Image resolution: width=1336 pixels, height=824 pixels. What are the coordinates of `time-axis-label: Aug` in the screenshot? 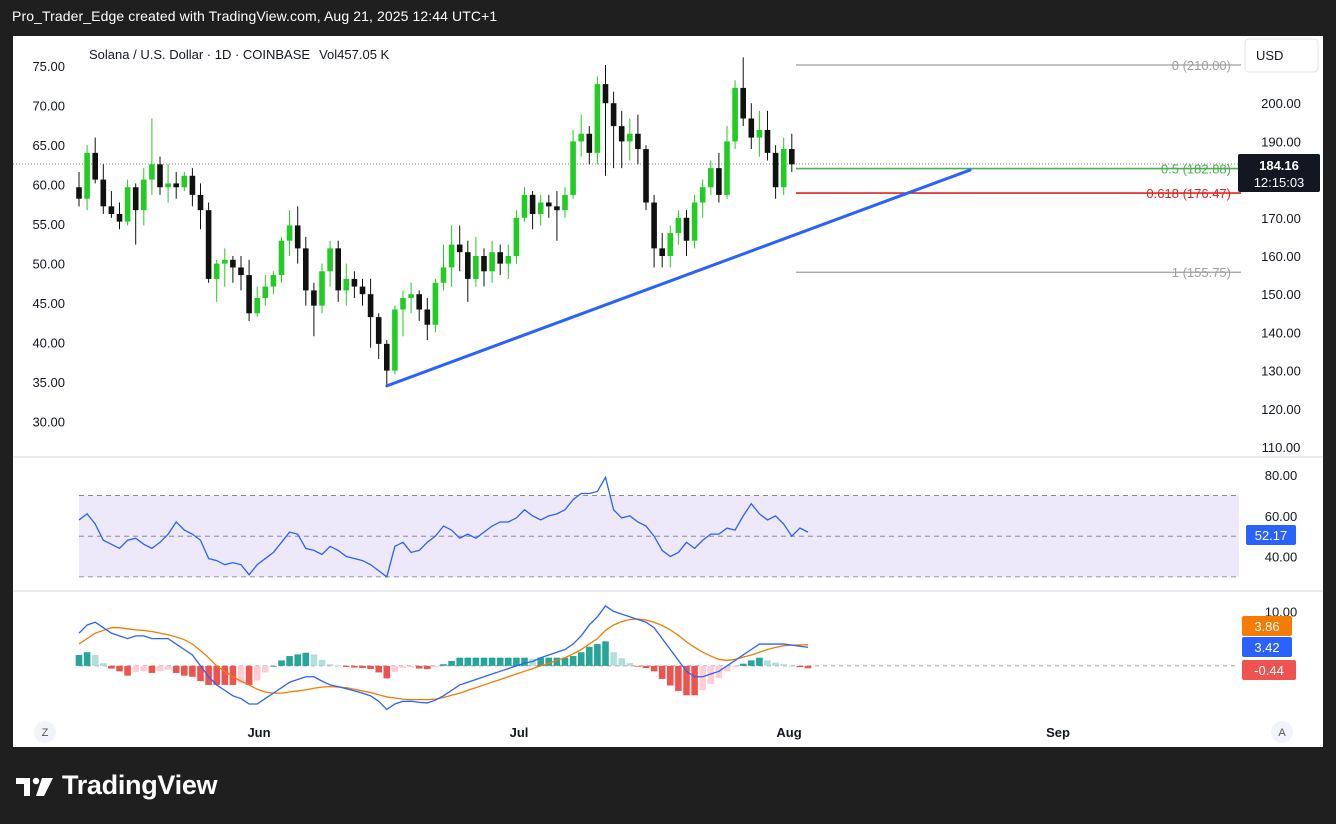 It's located at (788, 732).